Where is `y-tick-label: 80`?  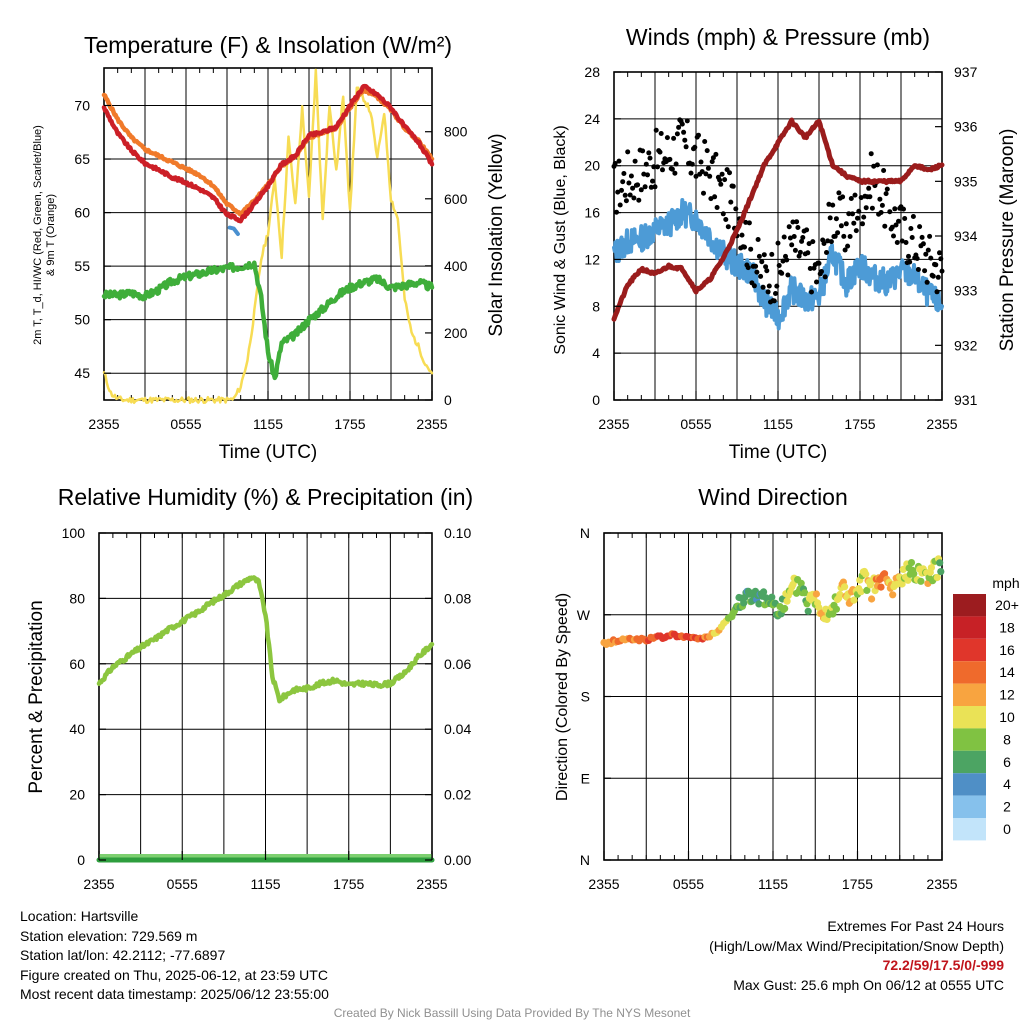
y-tick-label: 80 is located at coordinates (77, 598).